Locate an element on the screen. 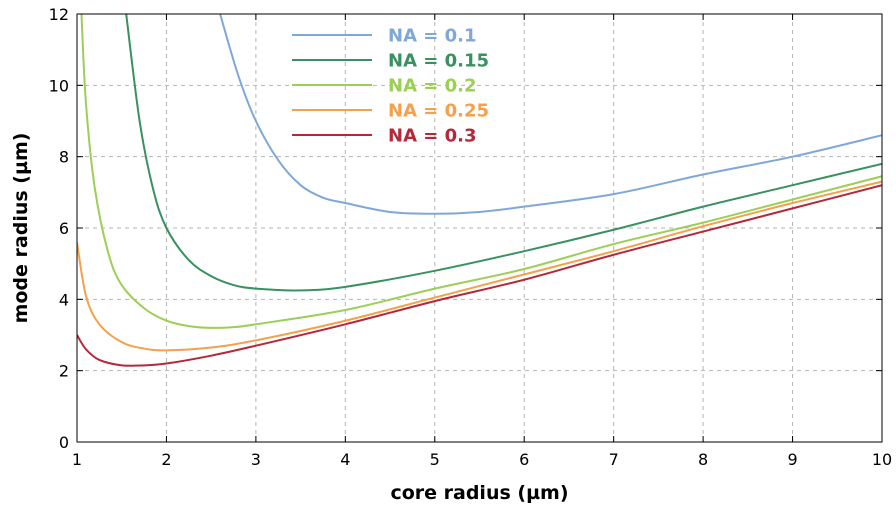 The height and width of the screenshot is (506, 896). legend-label: NA = 0.2 is located at coordinates (432, 86).